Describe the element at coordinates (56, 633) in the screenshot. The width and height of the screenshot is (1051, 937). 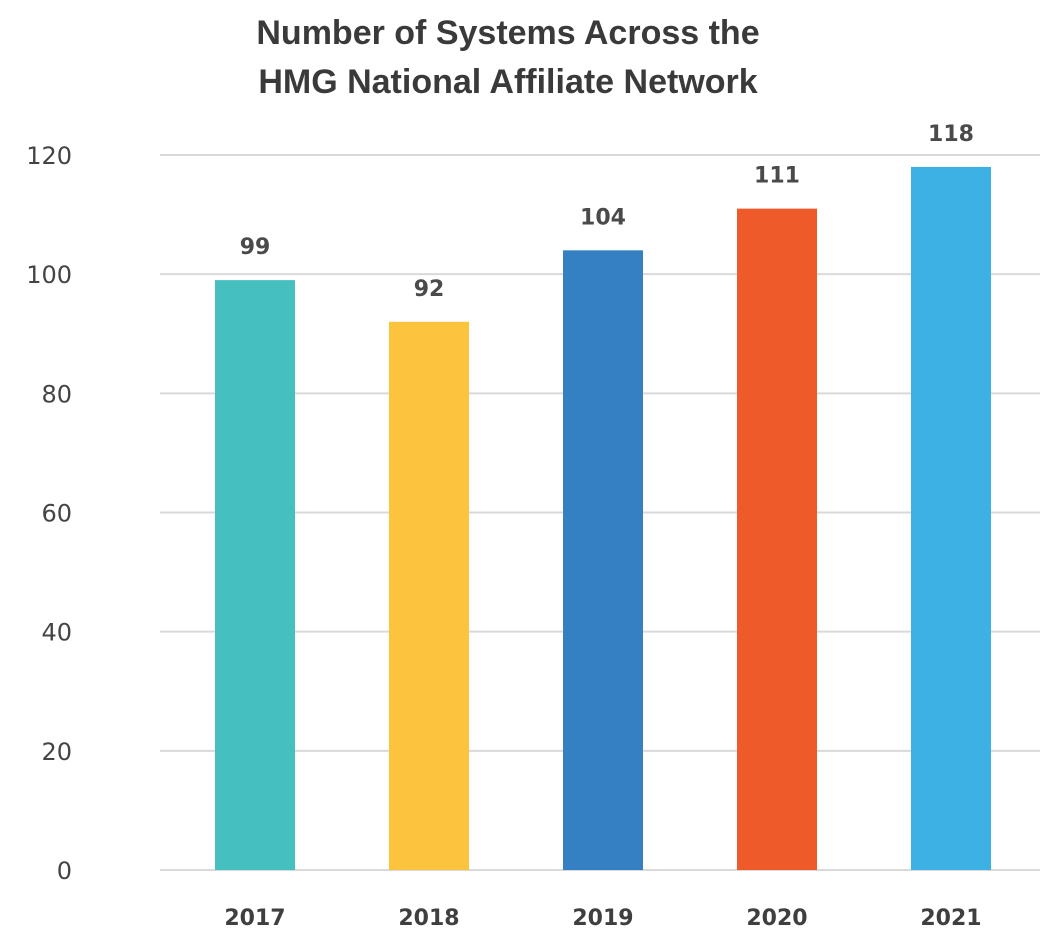
I see `y-tick-label: 40` at that location.